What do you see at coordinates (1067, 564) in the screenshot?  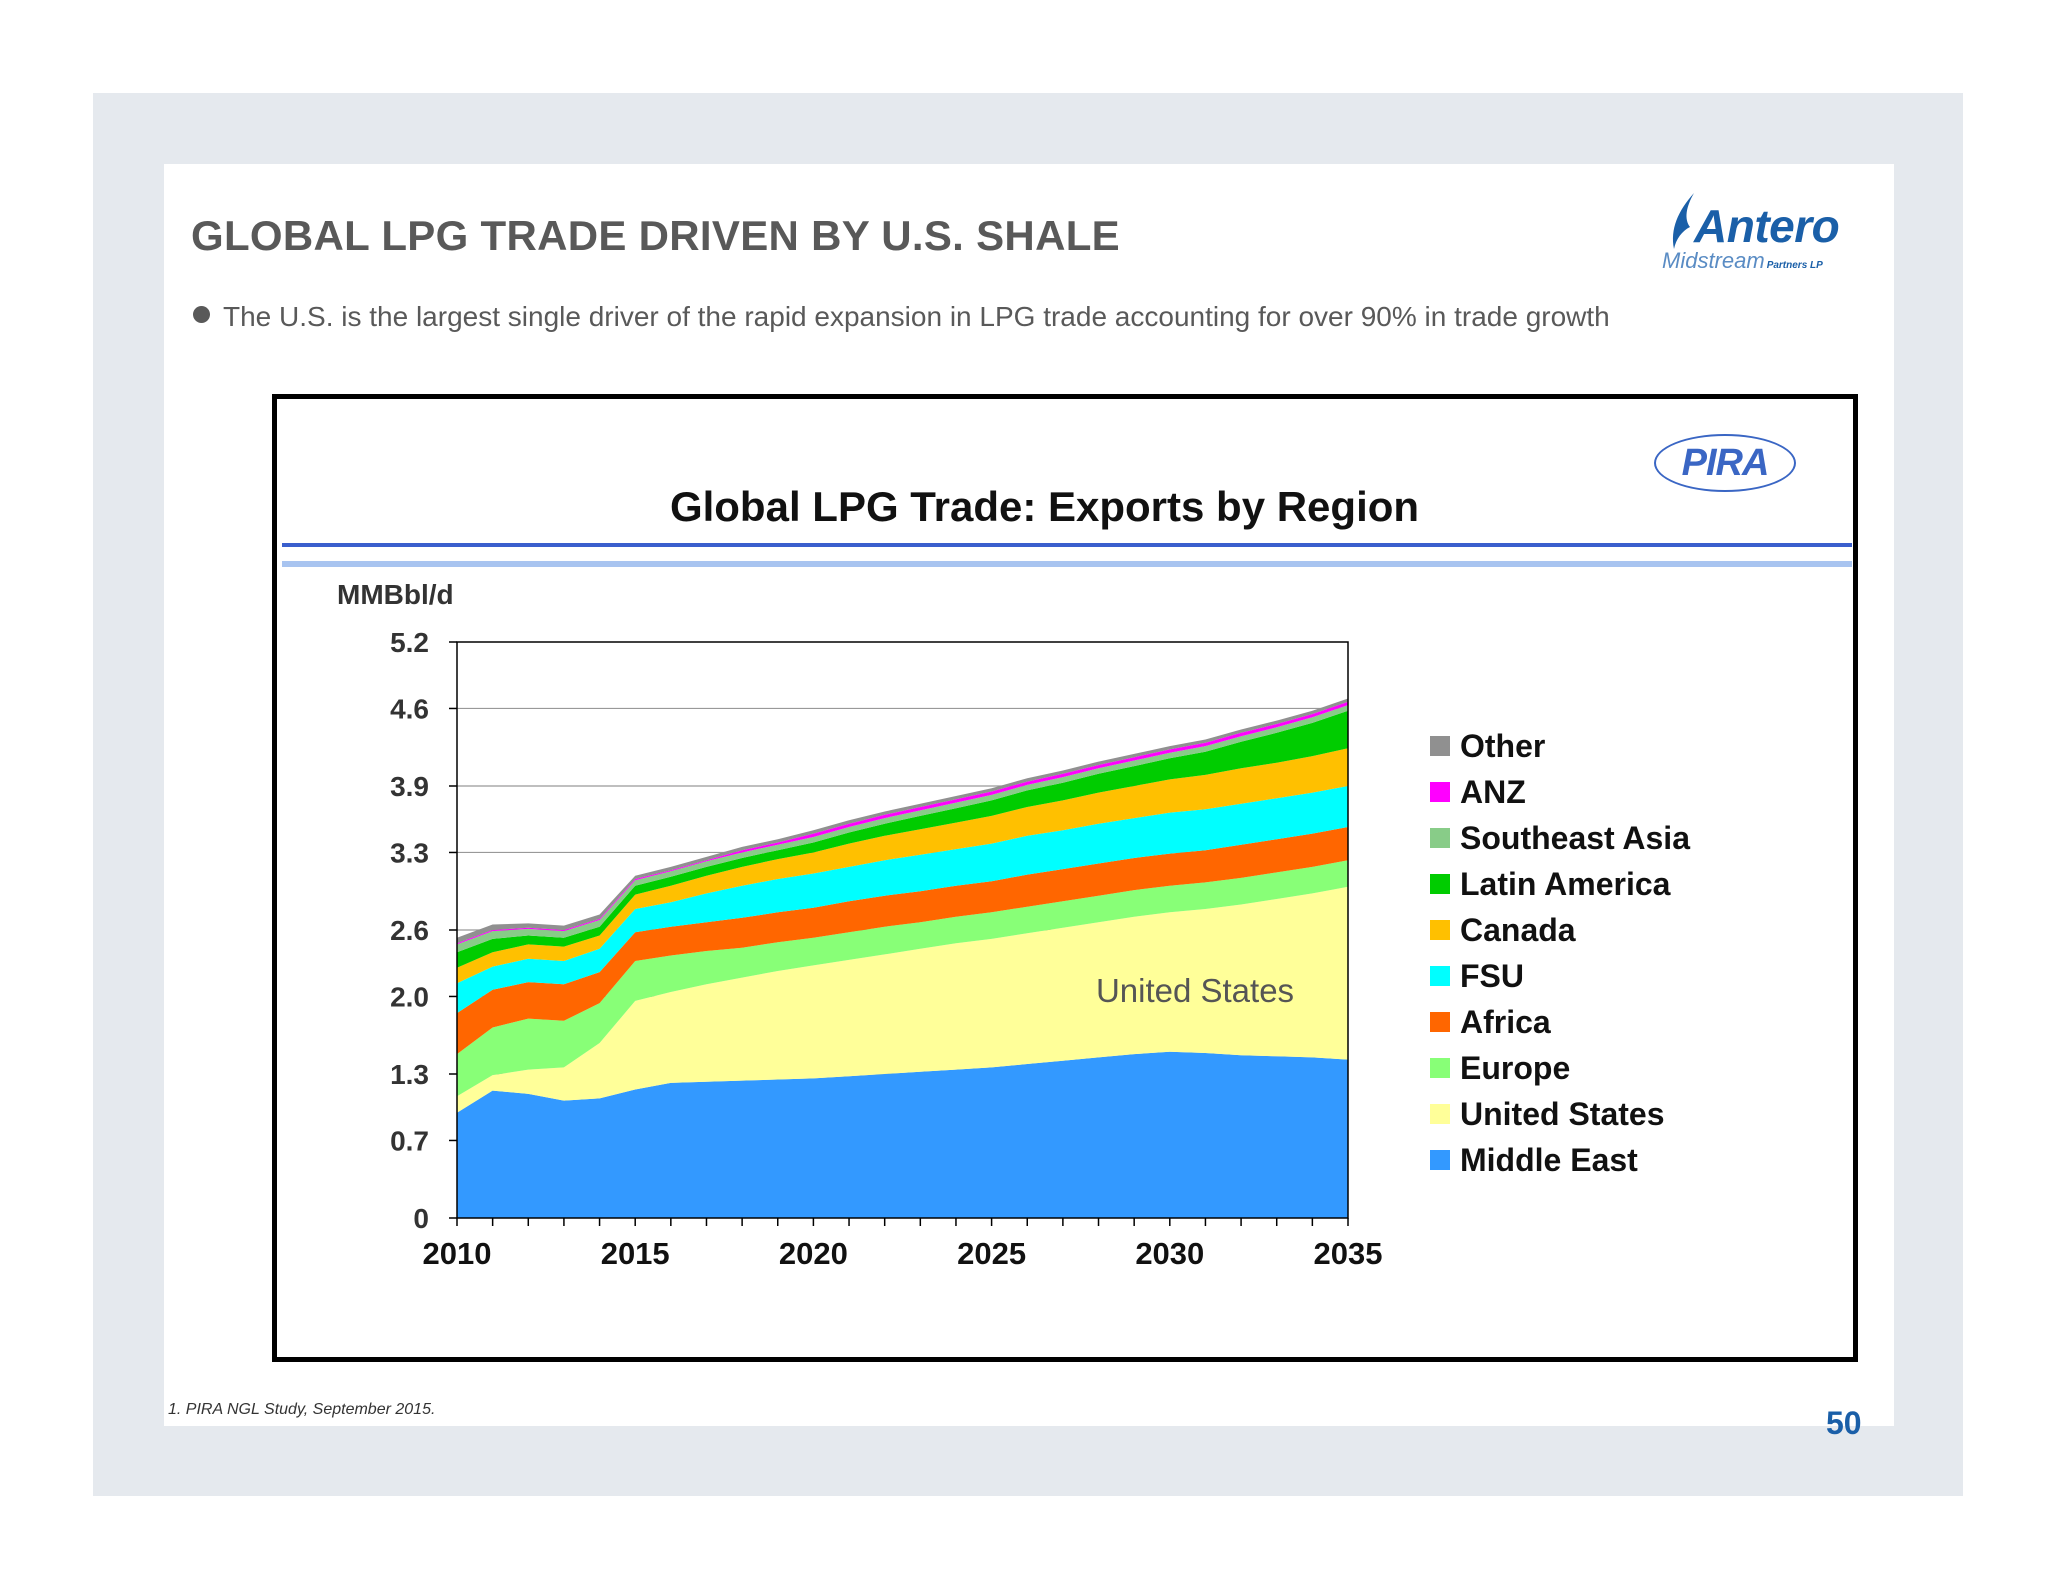 I see `title-rule-light` at bounding box center [1067, 564].